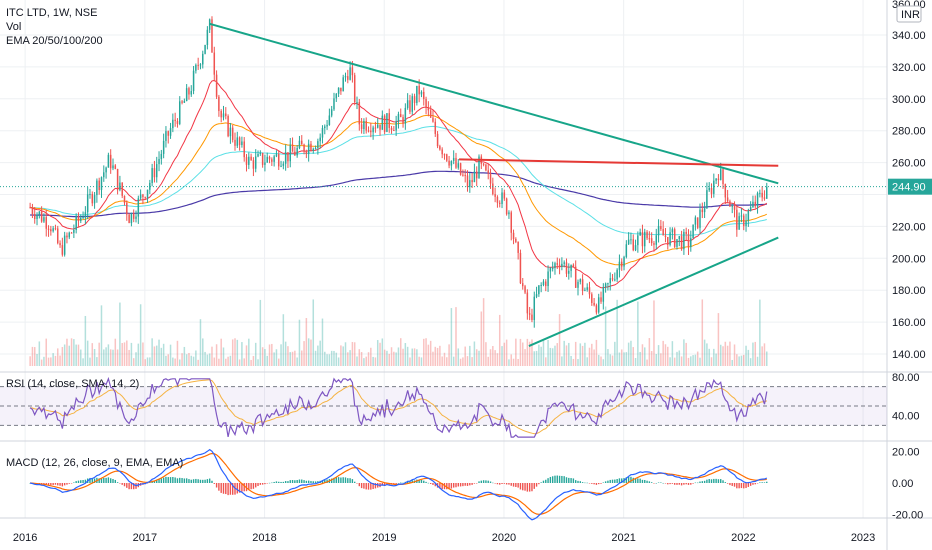 This screenshot has width=932, height=550. What do you see at coordinates (653, 291) in the screenshot?
I see `ascending-trendline` at bounding box center [653, 291].